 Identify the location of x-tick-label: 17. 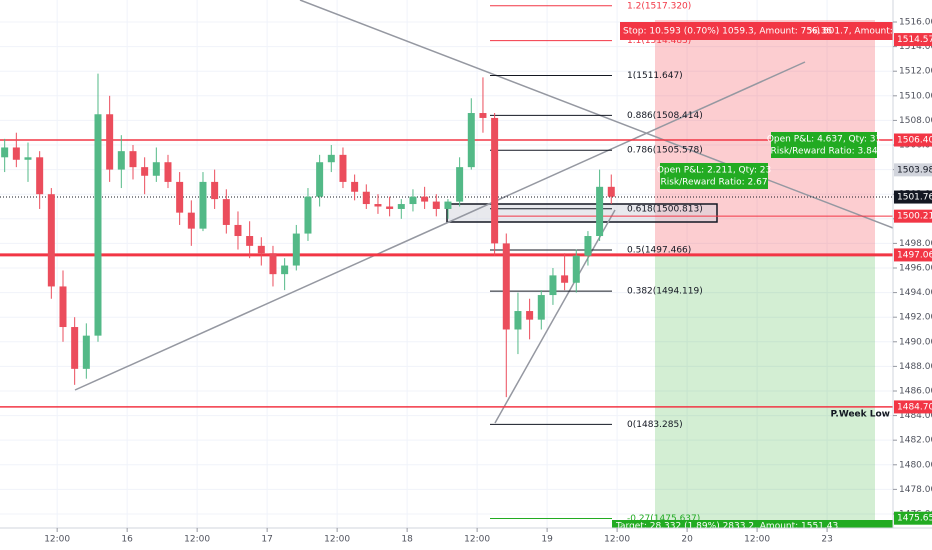
(266, 540).